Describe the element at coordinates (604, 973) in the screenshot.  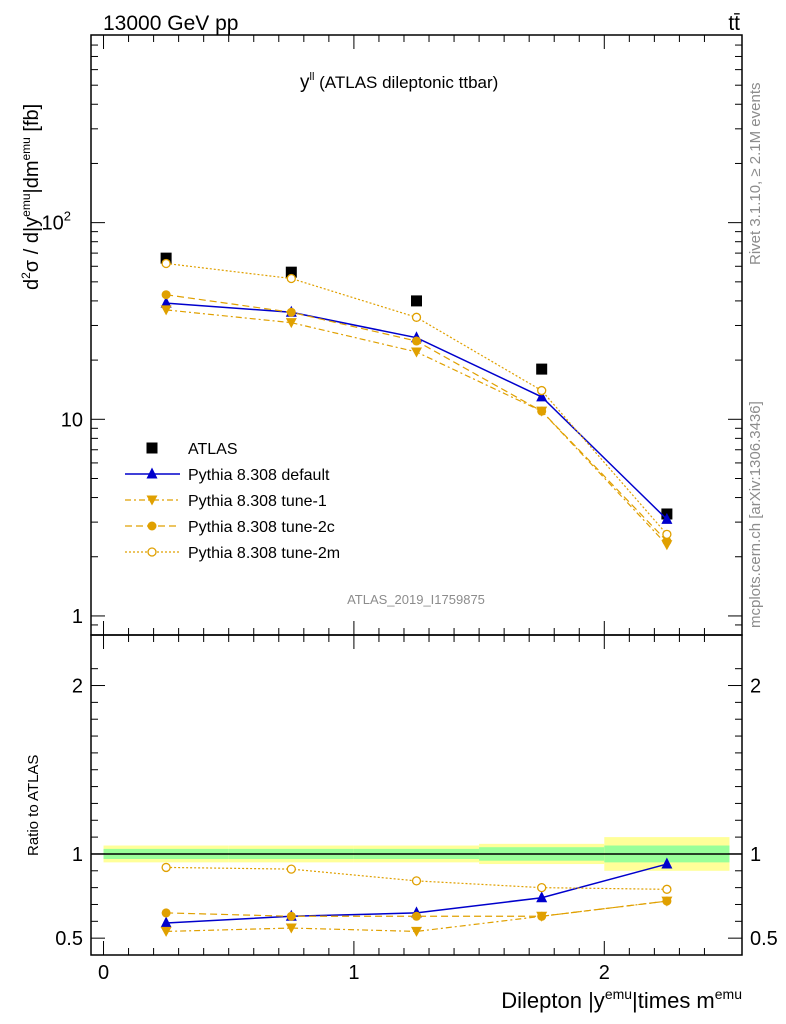
I see `xtick-label: 2` at that location.